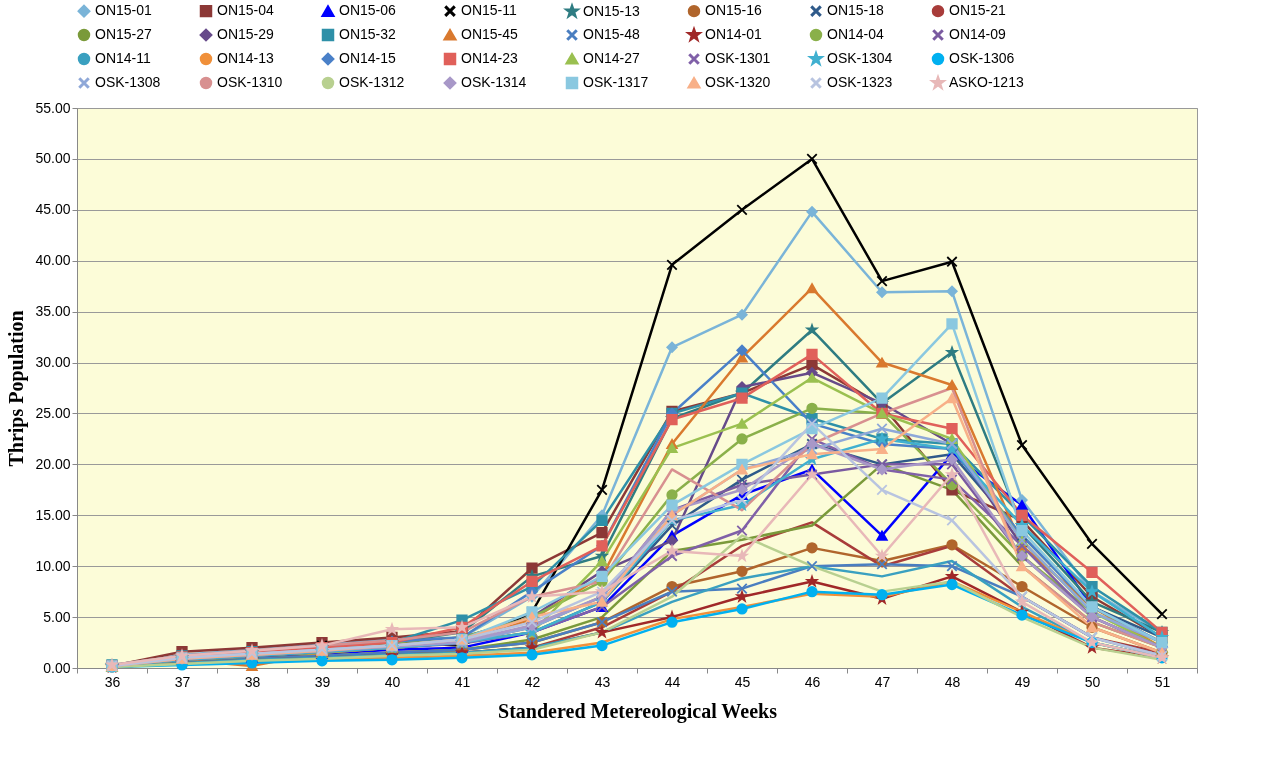  I want to click on legend-label: ON14-15, so click(368, 58).